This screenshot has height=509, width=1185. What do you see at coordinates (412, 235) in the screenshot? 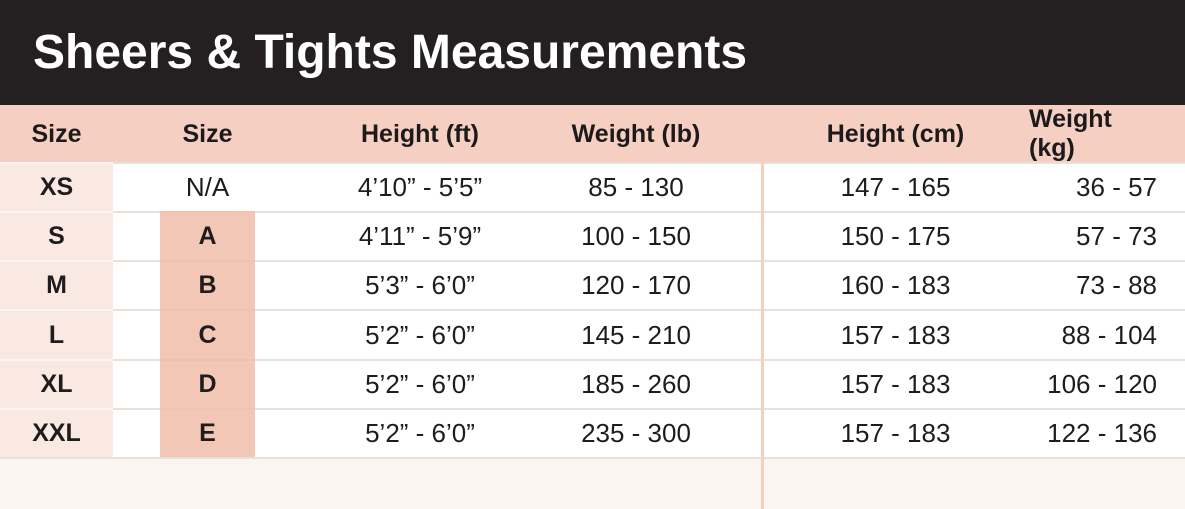
I see `height-ft-cell: 4’11” - 5’9”` at bounding box center [412, 235].